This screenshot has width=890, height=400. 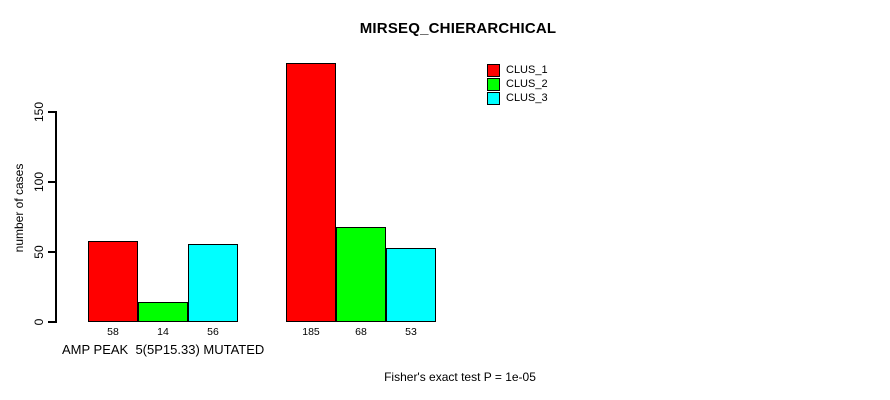 What do you see at coordinates (361, 332) in the screenshot?
I see `bar-value-label: 68` at bounding box center [361, 332].